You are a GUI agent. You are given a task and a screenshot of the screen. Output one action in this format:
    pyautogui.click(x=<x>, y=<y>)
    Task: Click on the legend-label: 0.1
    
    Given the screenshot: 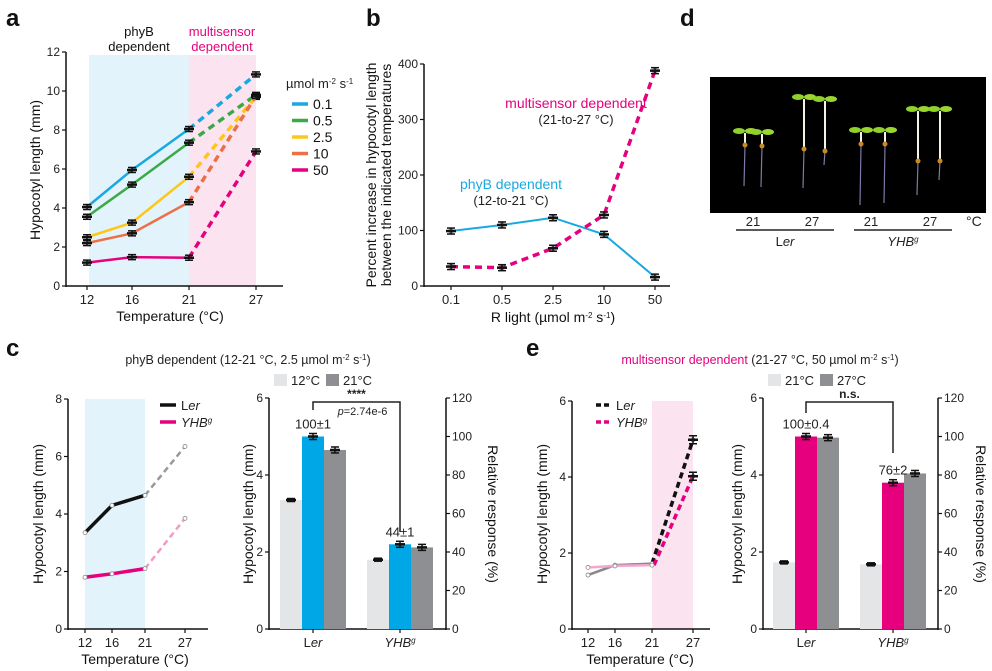 What is the action you would take?
    pyautogui.click(x=323, y=104)
    